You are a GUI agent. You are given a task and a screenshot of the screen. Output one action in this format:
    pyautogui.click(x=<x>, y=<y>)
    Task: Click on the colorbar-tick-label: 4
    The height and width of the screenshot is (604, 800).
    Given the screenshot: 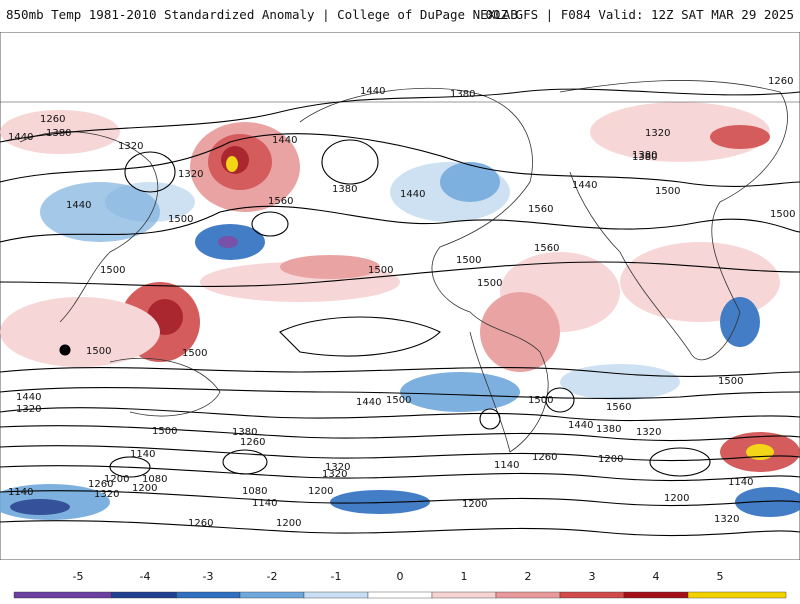 What is the action you would take?
    pyautogui.click(x=656, y=576)
    